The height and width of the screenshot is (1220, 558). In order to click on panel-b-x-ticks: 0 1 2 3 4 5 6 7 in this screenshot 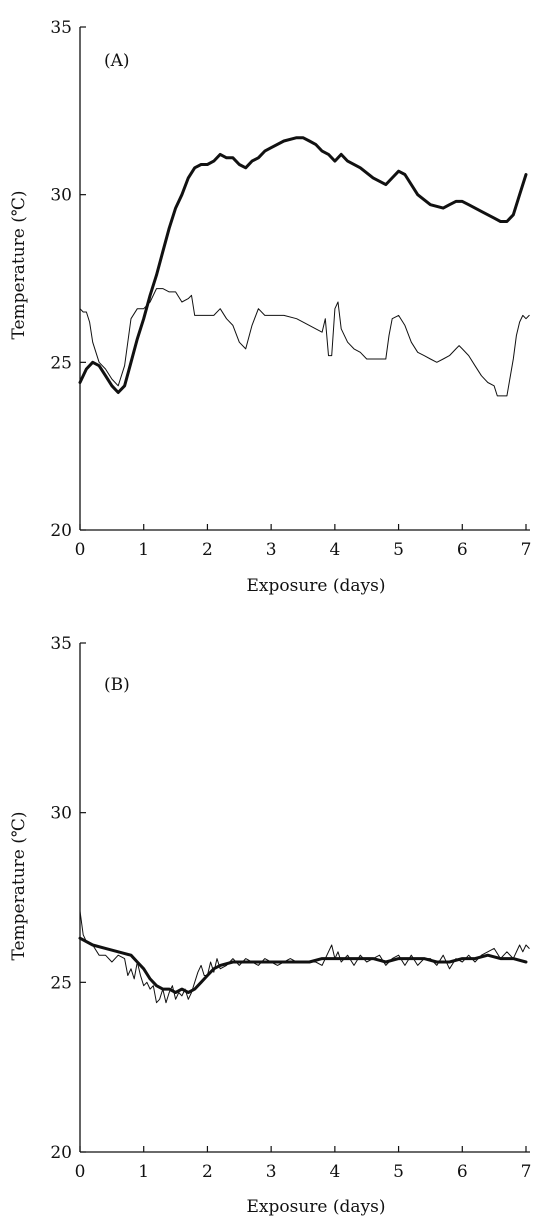, I will do `click(303, 1164)`.